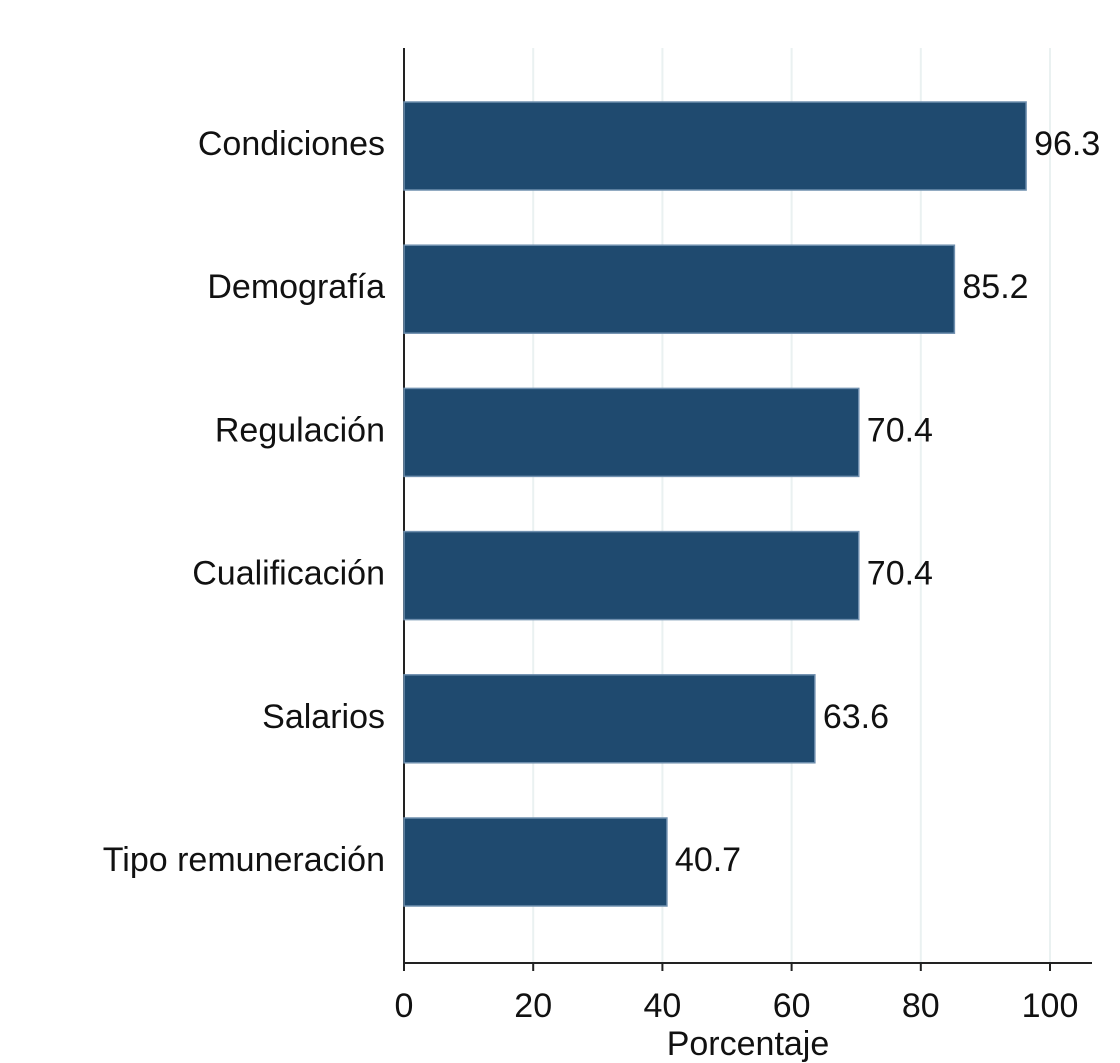  I want to click on x-tick-label: 40, so click(662, 1006).